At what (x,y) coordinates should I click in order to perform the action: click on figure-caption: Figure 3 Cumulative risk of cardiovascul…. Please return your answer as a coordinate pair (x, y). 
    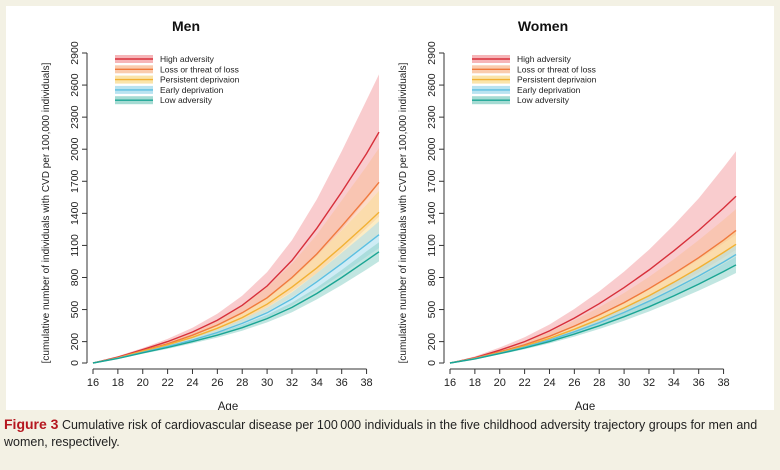
    Looking at the image, I should click on (389, 433).